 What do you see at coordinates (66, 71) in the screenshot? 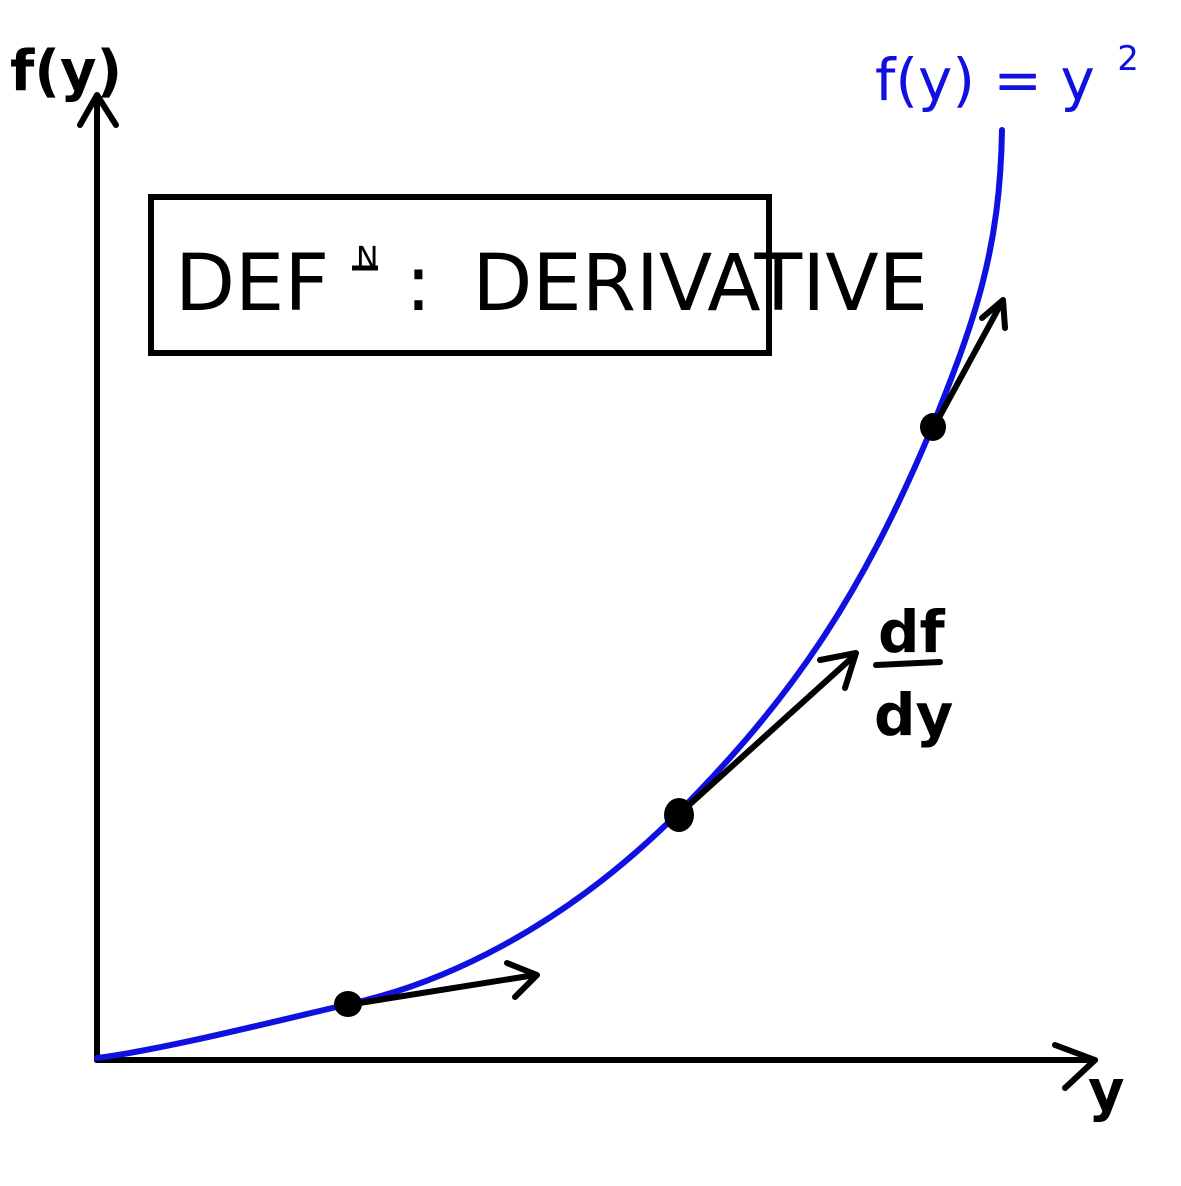
I see `y-axis-label: f(y)` at bounding box center [66, 71].